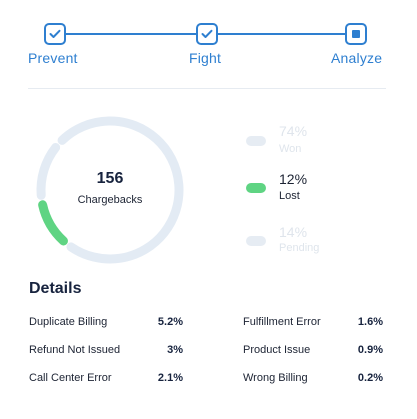 The image size is (417, 419). What do you see at coordinates (70, 378) in the screenshot?
I see `detail-label: Call Center Error` at bounding box center [70, 378].